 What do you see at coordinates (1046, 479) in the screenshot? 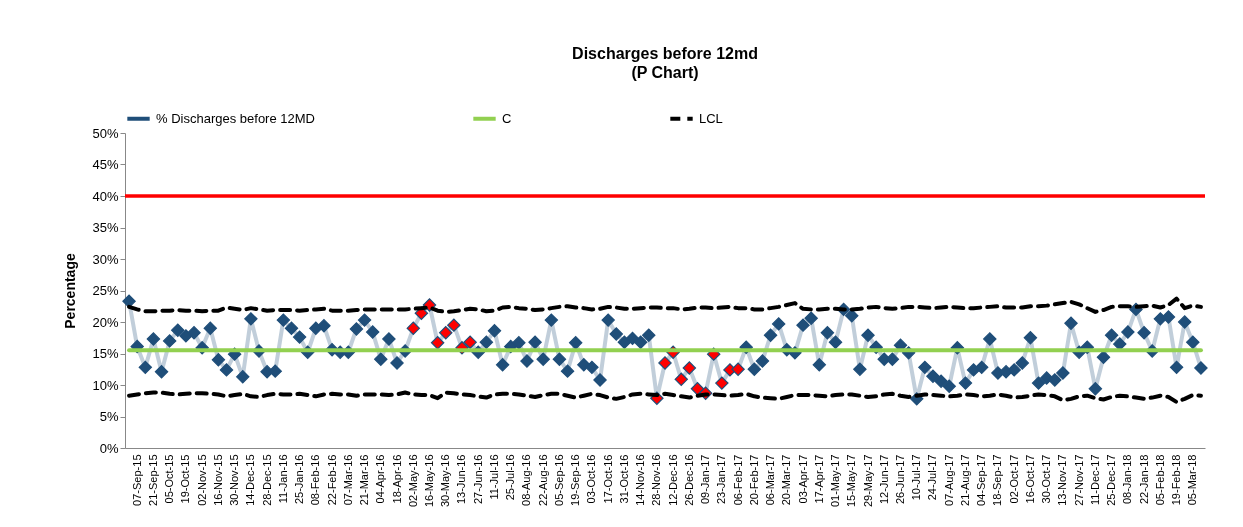
I see `x-tick-label: 30-Oct-17` at bounding box center [1046, 479].